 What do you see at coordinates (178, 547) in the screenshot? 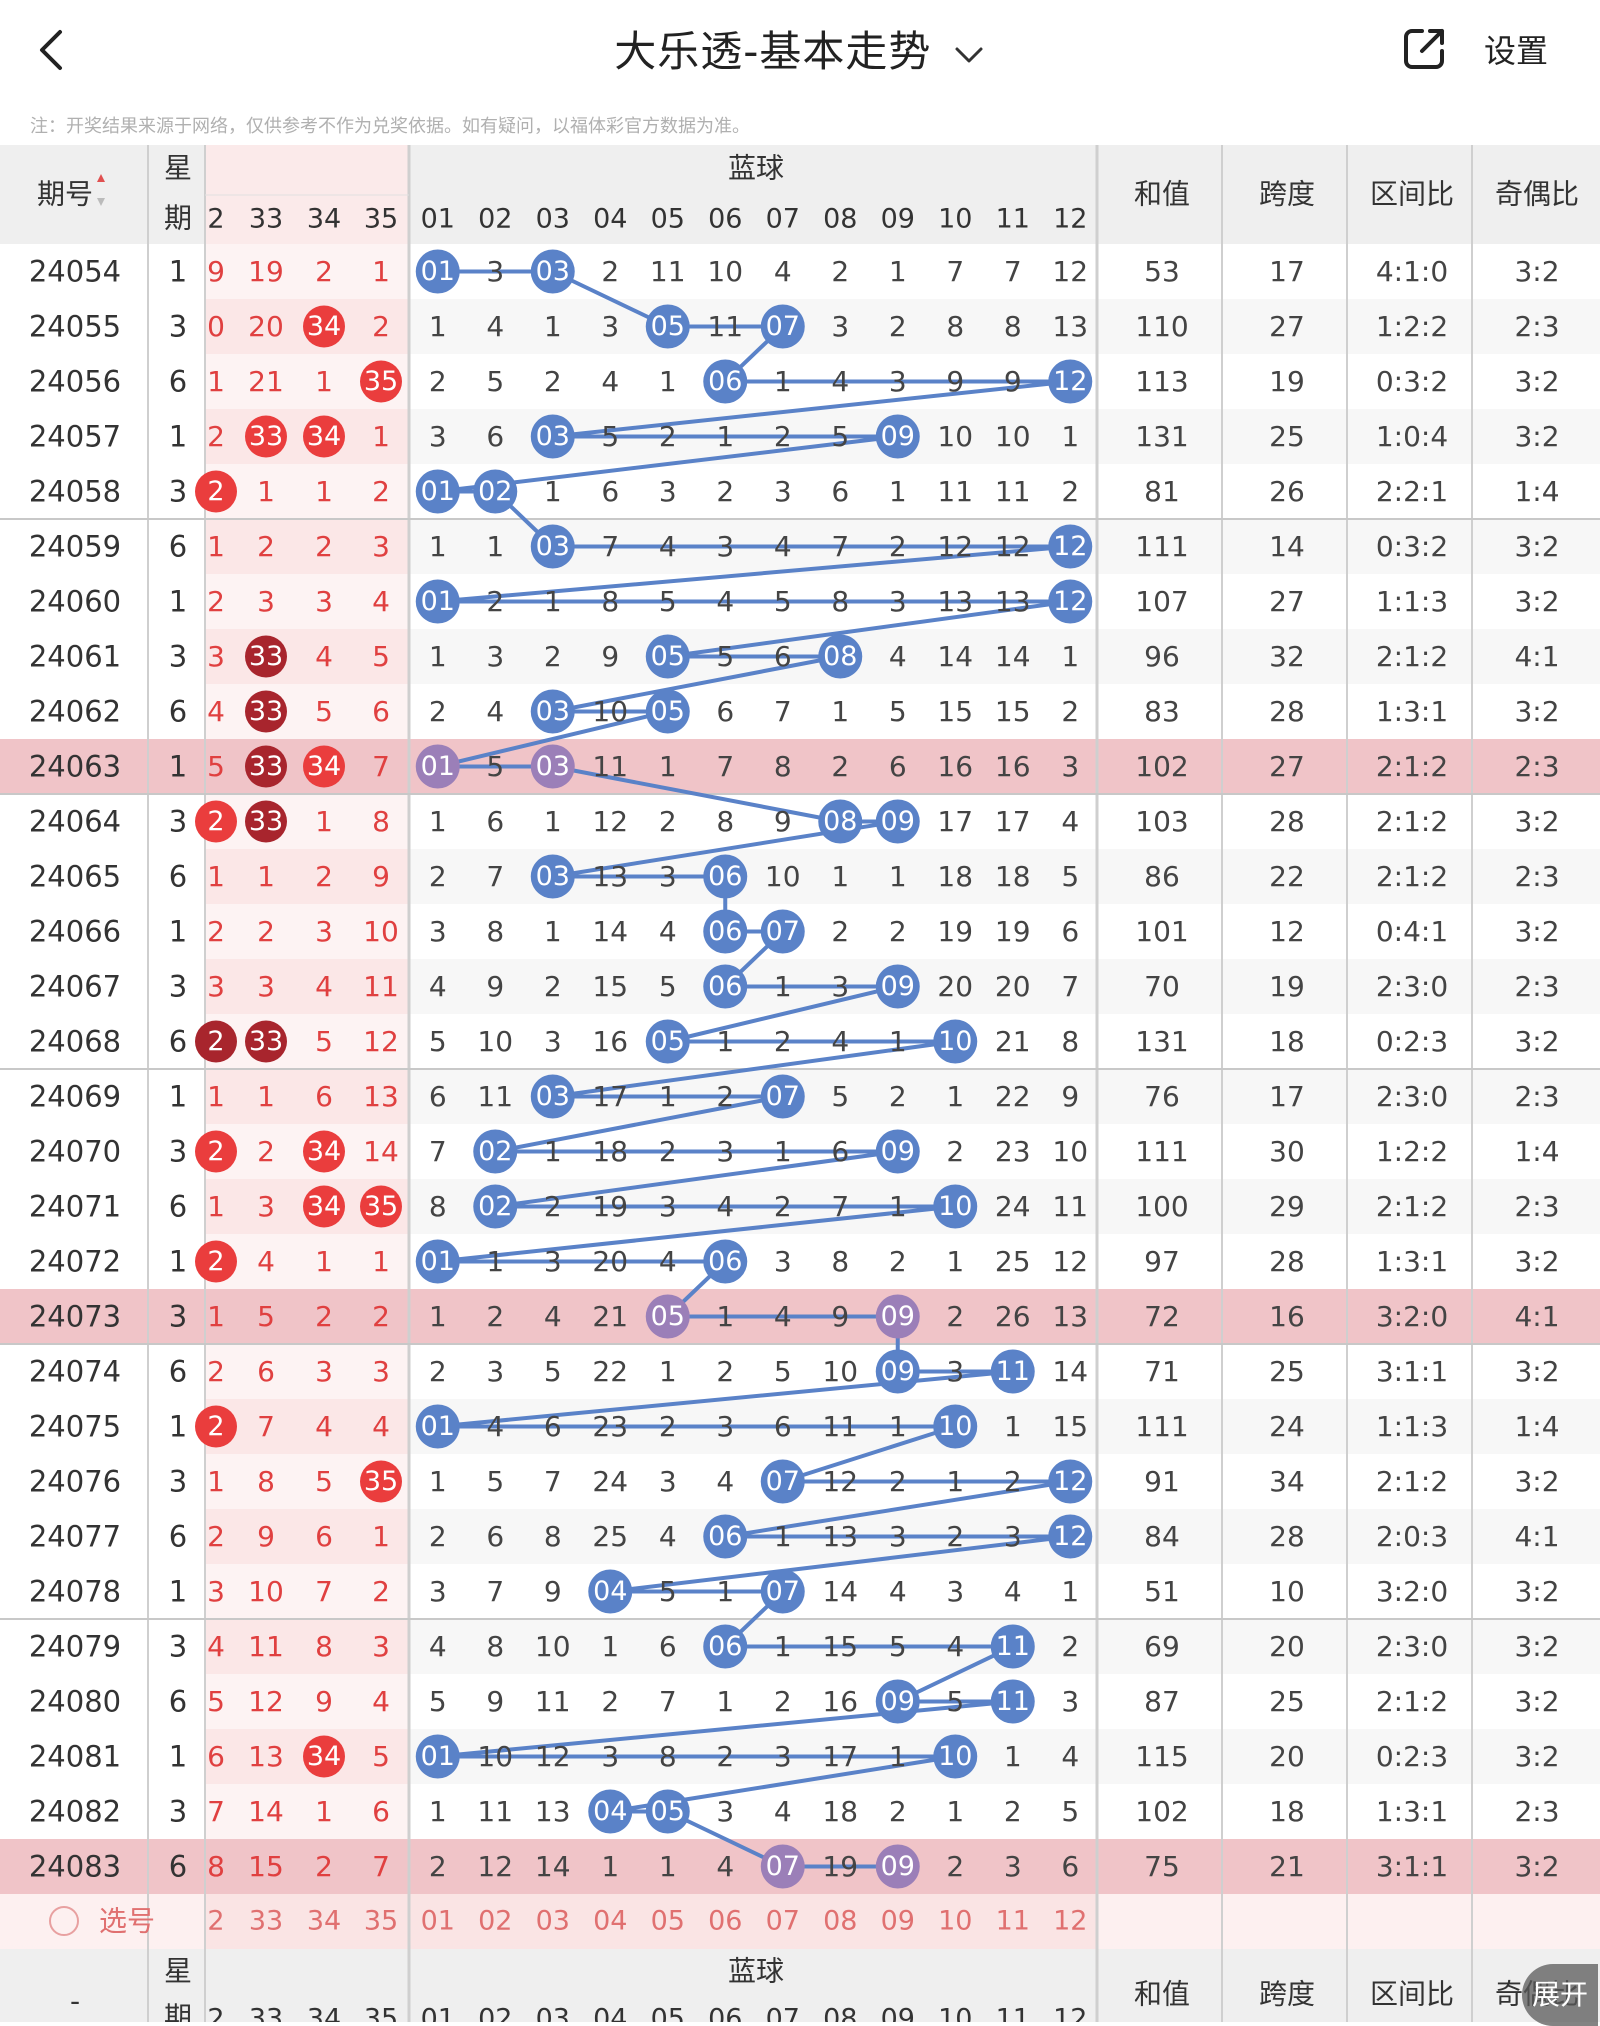
I see `weekday: 6` at bounding box center [178, 547].